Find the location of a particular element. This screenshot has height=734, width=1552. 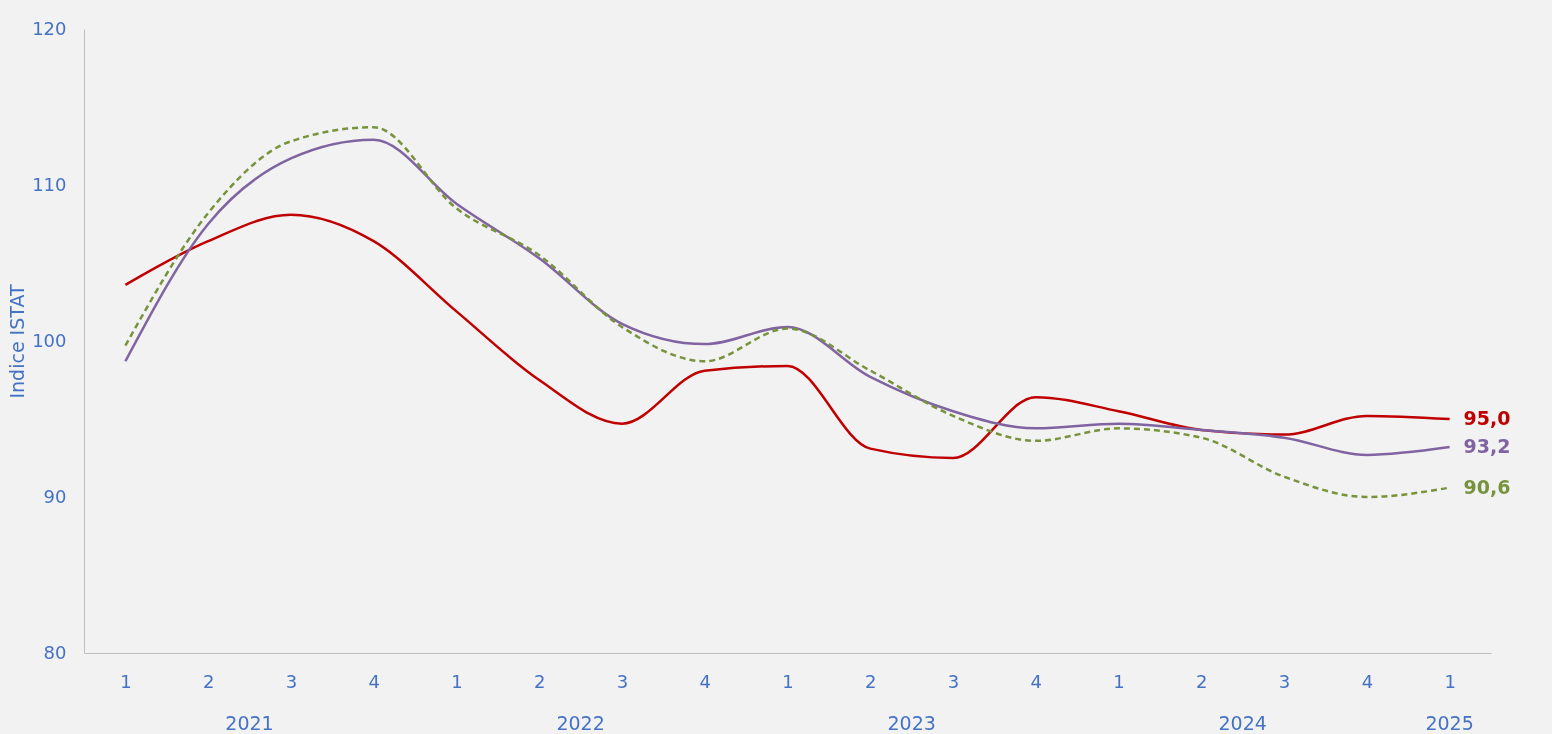

text: 2021 is located at coordinates (249, 723).